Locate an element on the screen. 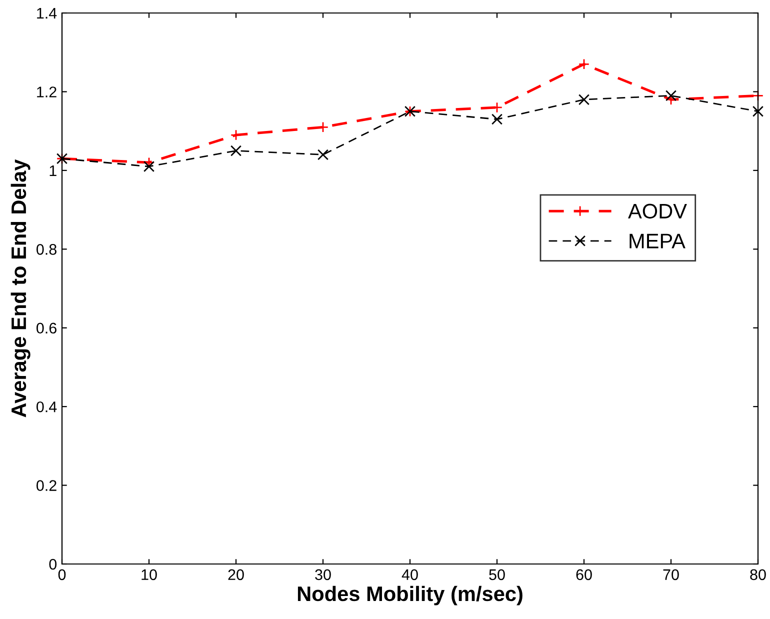  x-tick-label: 40 is located at coordinates (410, 574).